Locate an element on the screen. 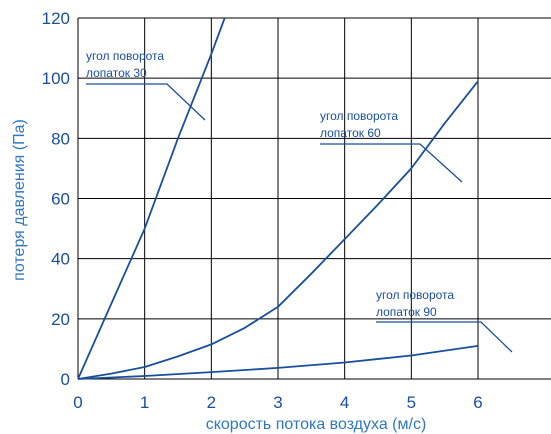 The width and height of the screenshot is (551, 434). x-axis-title: скорость потока воздуха (м/с) is located at coordinates (316, 424).